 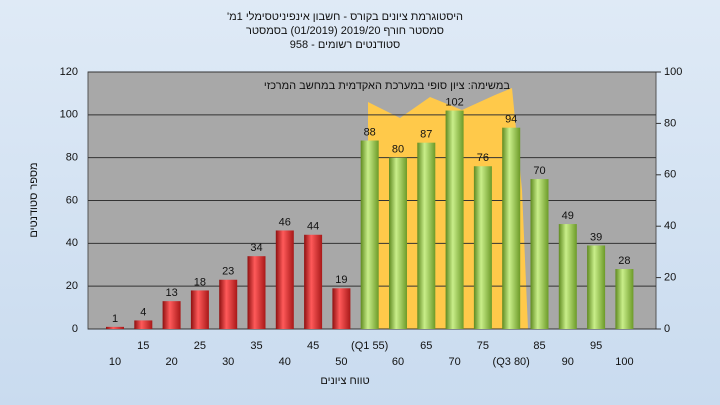 I want to click on value-label: 87, so click(x=426, y=135).